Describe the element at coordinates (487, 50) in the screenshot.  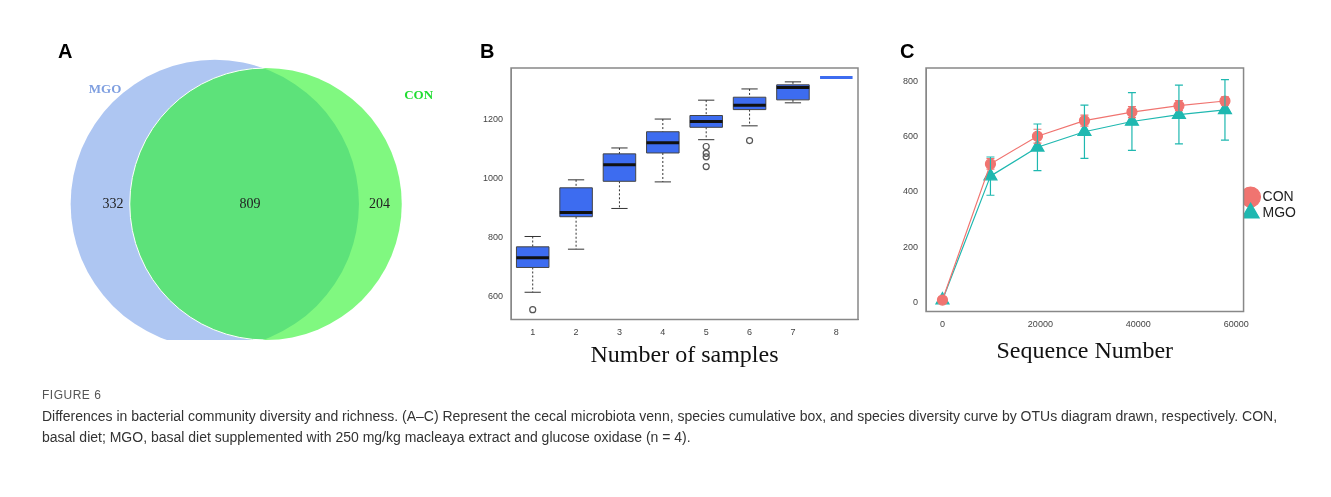
I see `chart-title: B` at that location.